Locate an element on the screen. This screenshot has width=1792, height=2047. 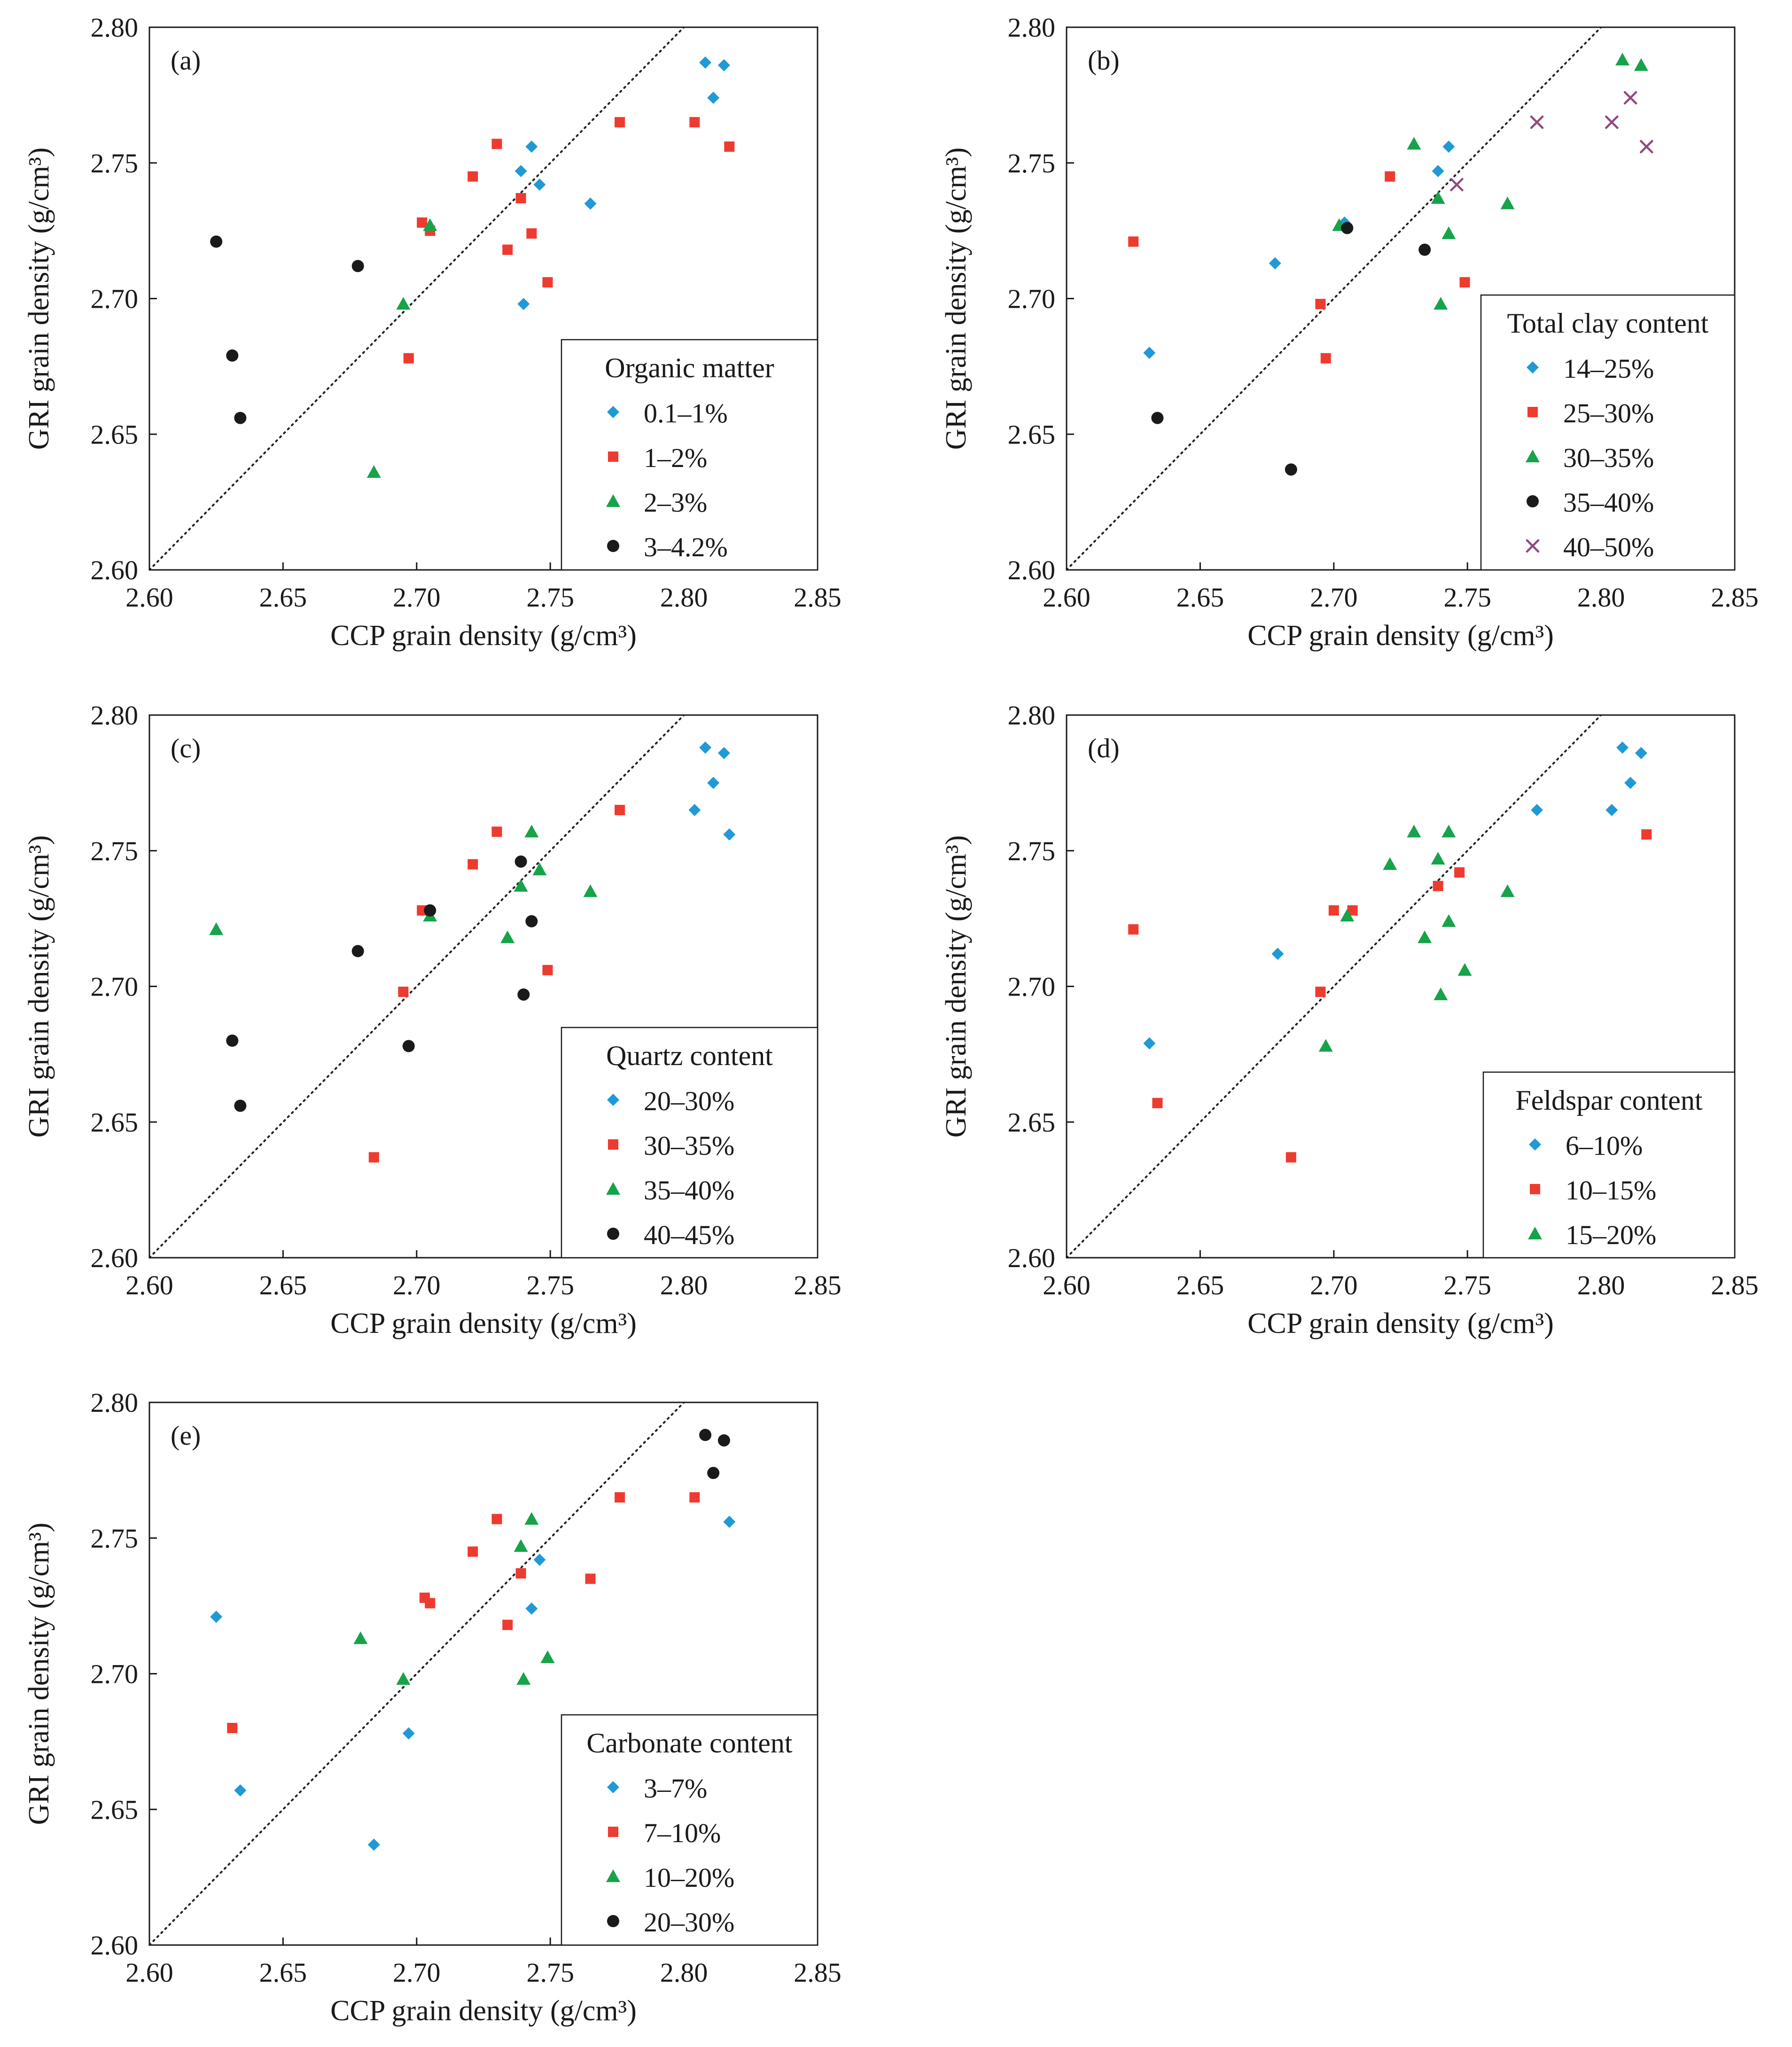
reference-line is located at coordinates (418, 298).